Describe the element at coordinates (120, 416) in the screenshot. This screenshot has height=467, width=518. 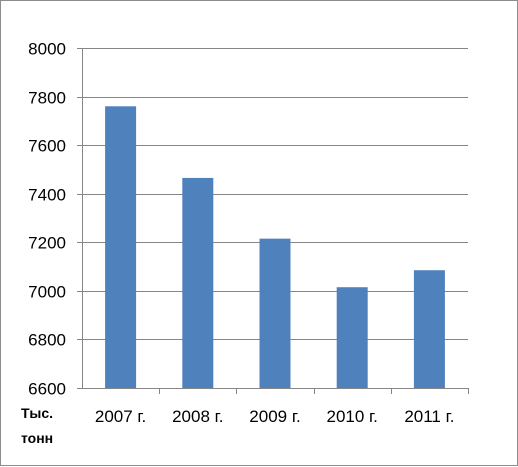
I see `x-tick-label: 2007 г.` at that location.